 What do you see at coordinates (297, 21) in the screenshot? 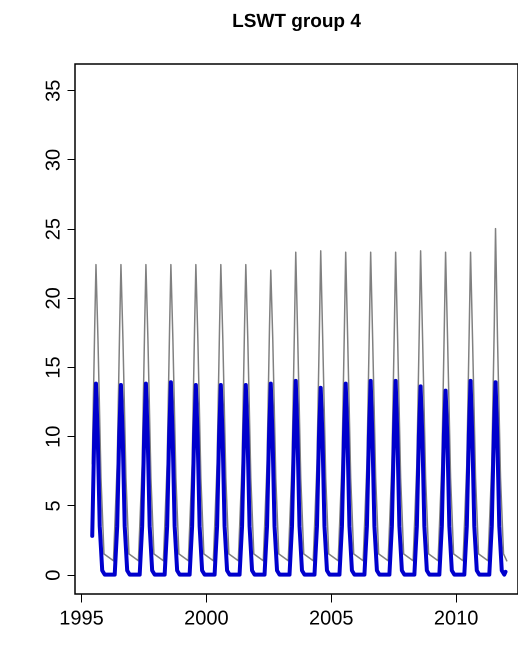
I see `chart-title: LSWT group 4` at bounding box center [297, 21].